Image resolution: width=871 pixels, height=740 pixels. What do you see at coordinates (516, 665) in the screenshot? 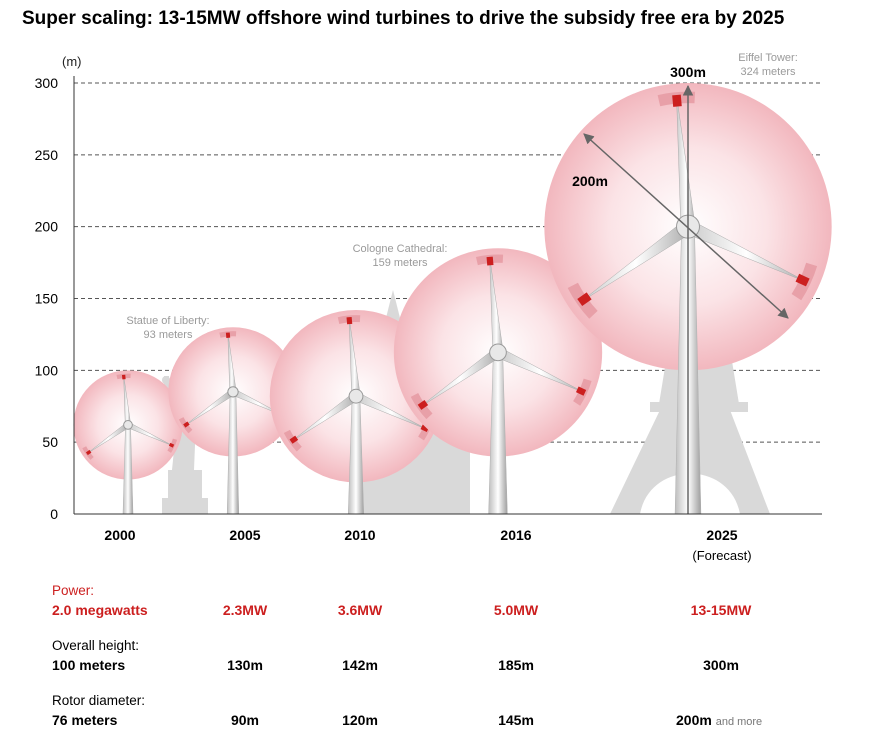
I see `height-value-2016: 185m` at bounding box center [516, 665].